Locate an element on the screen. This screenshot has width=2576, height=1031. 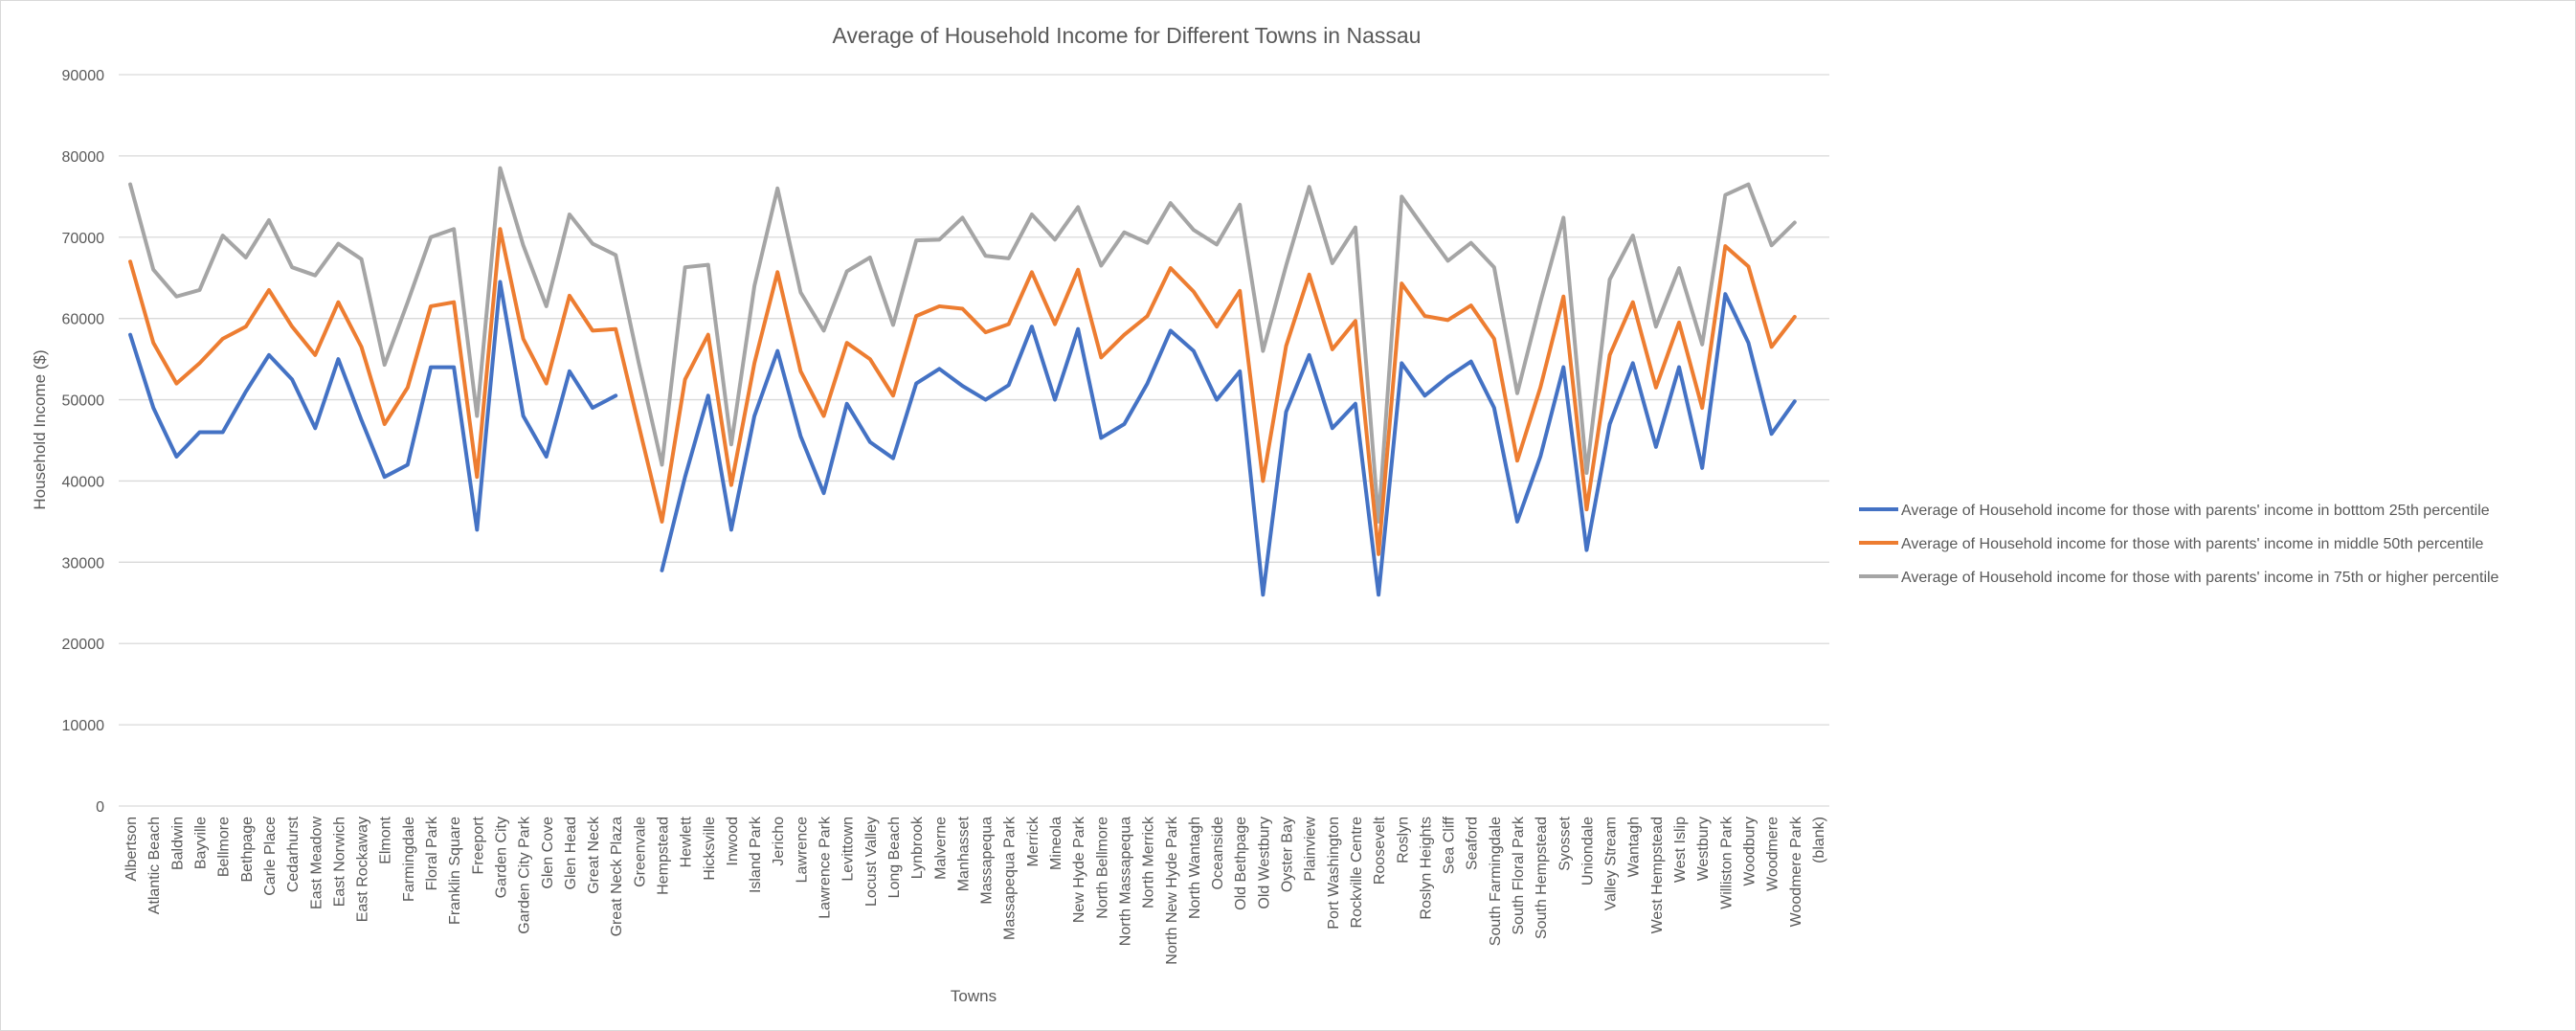
x-tick-label: Lawrence Park is located at coordinates (826, 867).